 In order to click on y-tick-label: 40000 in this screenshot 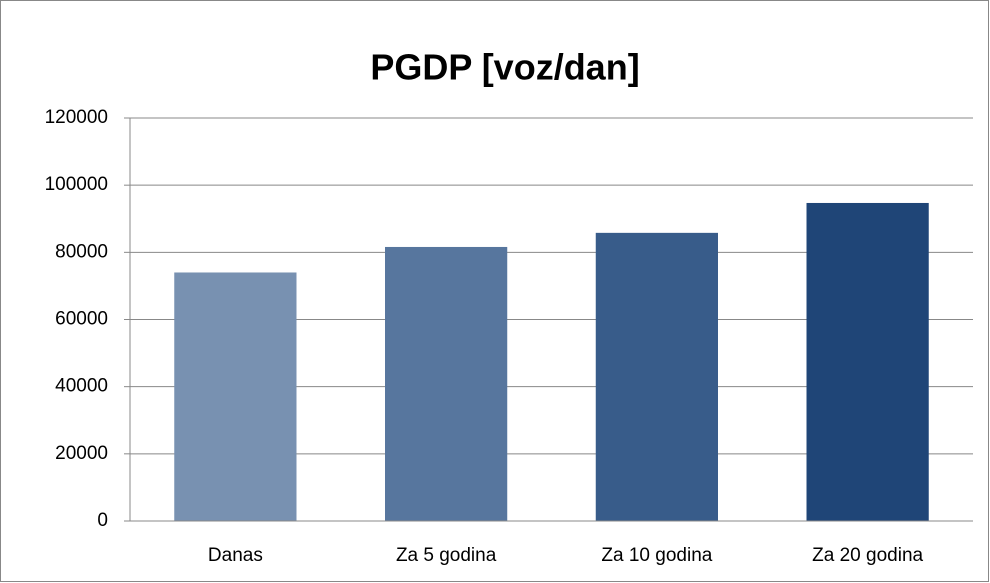, I will do `click(81, 386)`.